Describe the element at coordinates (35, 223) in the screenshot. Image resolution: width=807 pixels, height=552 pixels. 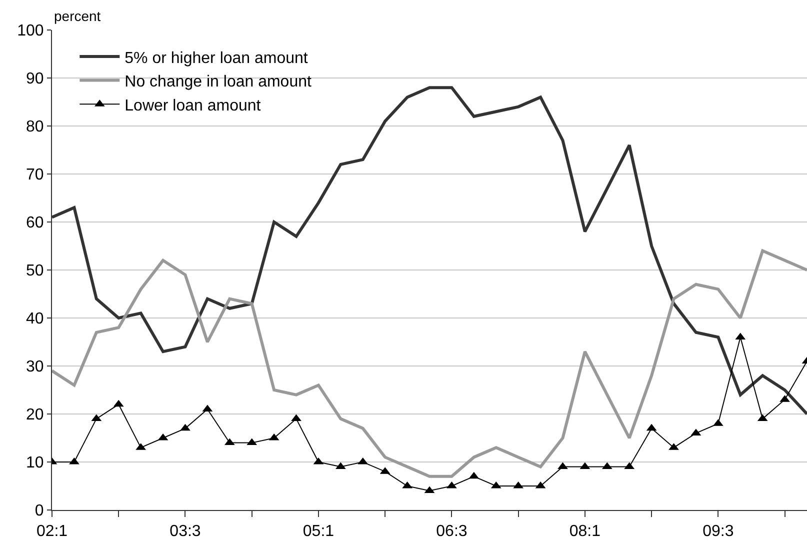
I see `y-tick-label: 60` at that location.